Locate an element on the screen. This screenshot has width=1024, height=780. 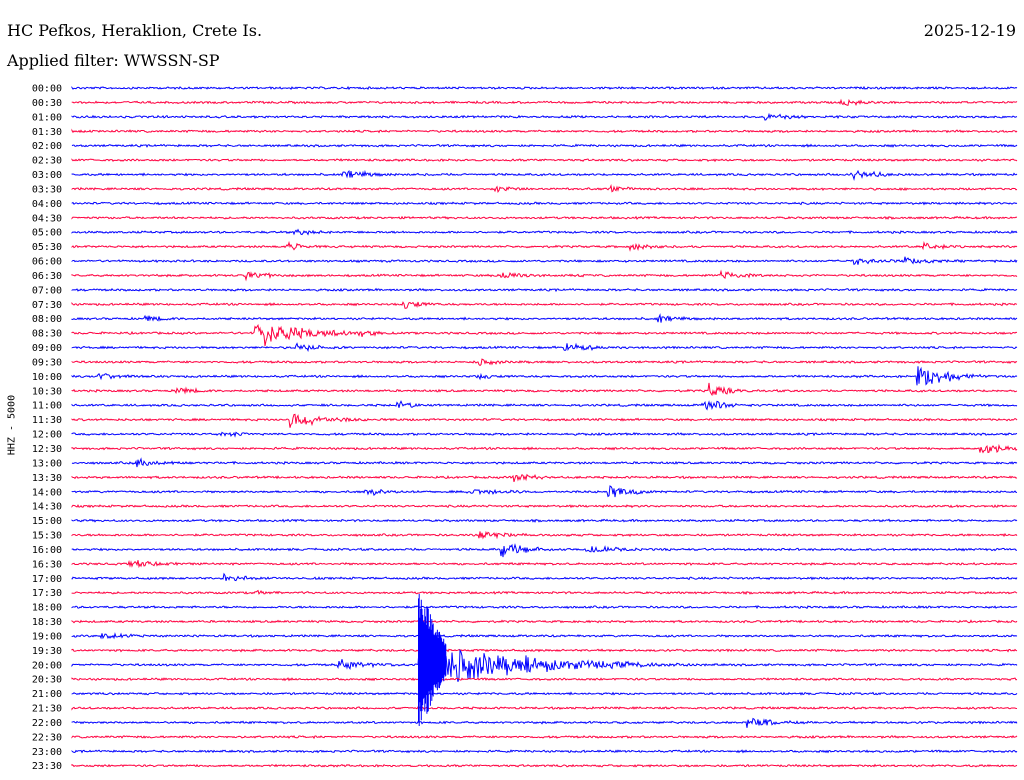
row-time-label: 02:00 is located at coordinates (47, 146).